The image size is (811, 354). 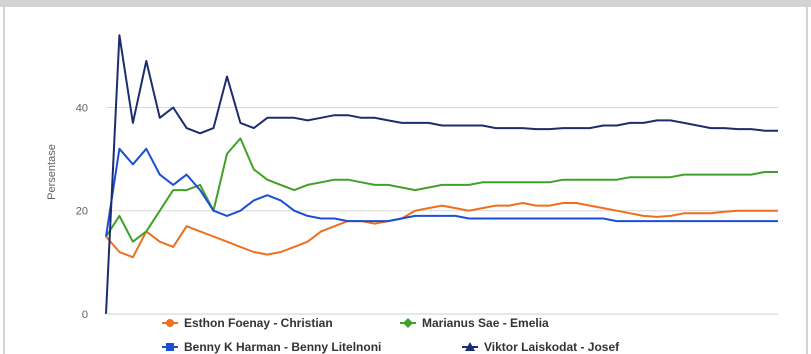 I want to click on legend-marker-triangle-icon, so click(x=470, y=346).